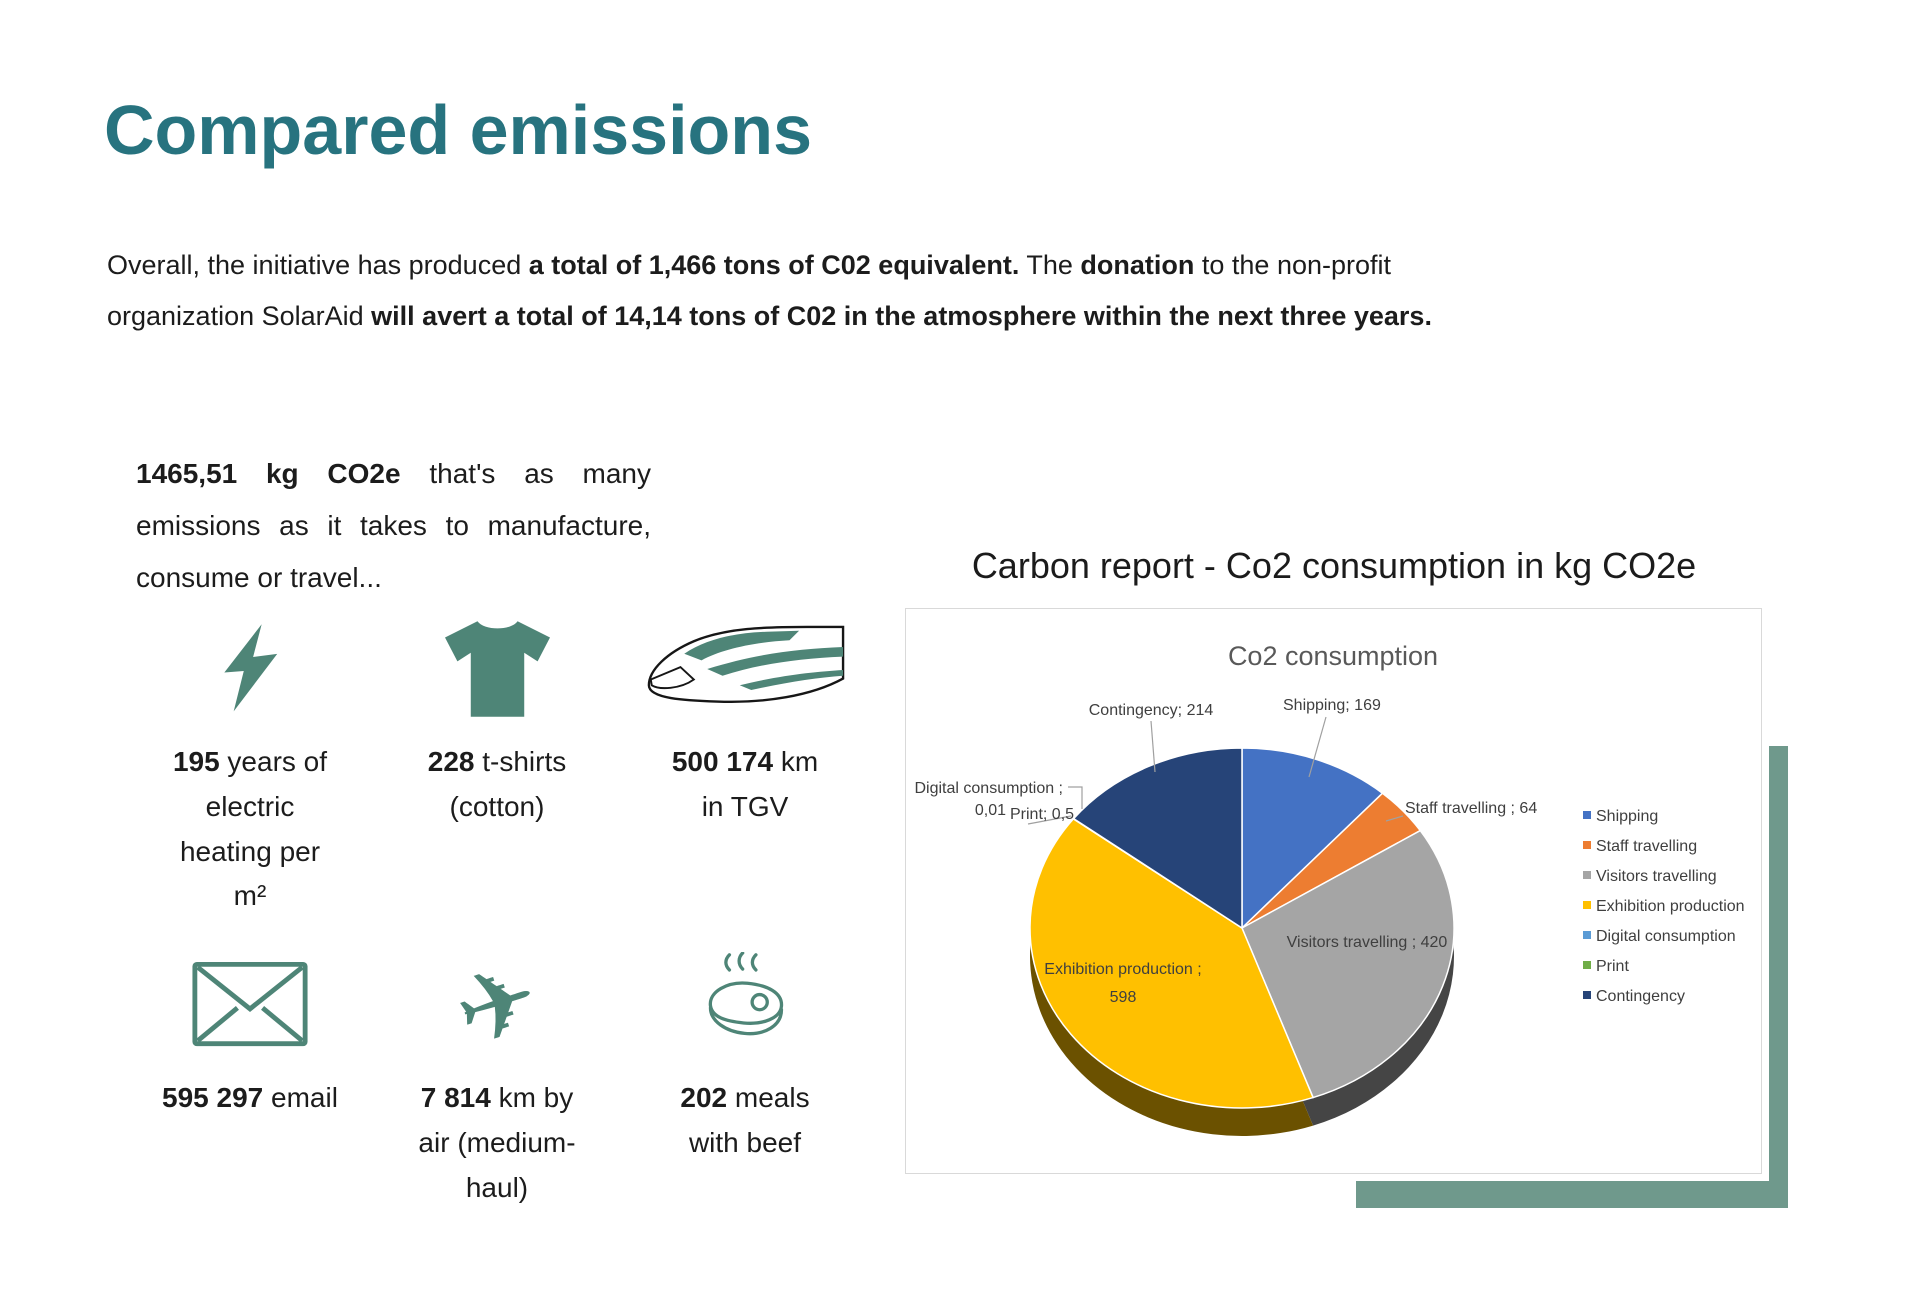  Describe the element at coordinates (250, 1005) in the screenshot. I see `envelope-icon` at that location.